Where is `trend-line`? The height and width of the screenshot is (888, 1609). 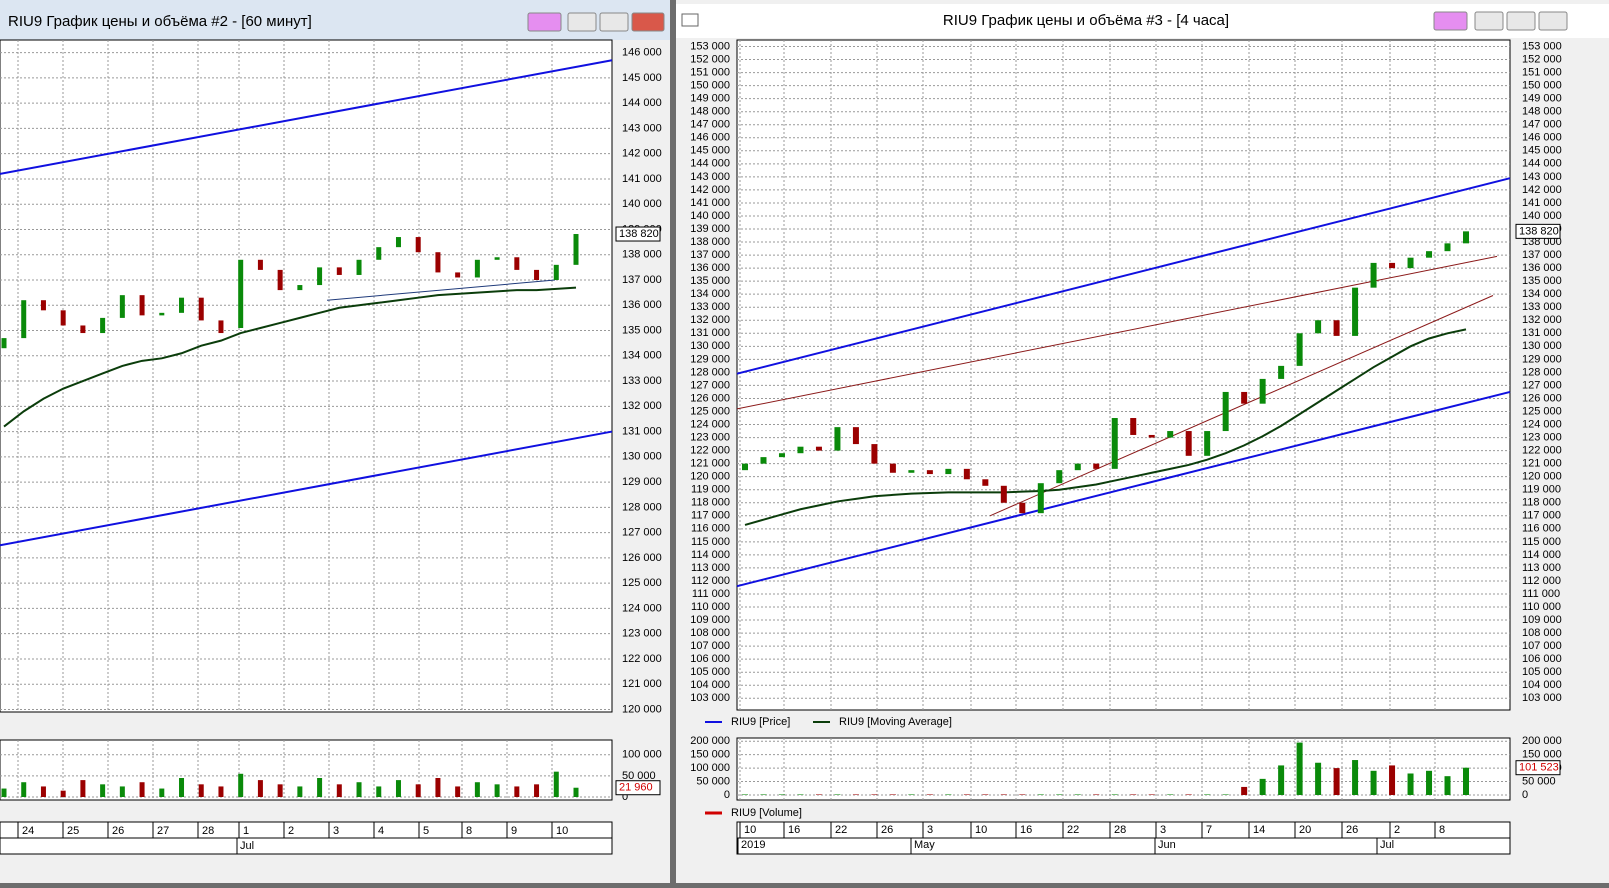 trend-line is located at coordinates (306, 117).